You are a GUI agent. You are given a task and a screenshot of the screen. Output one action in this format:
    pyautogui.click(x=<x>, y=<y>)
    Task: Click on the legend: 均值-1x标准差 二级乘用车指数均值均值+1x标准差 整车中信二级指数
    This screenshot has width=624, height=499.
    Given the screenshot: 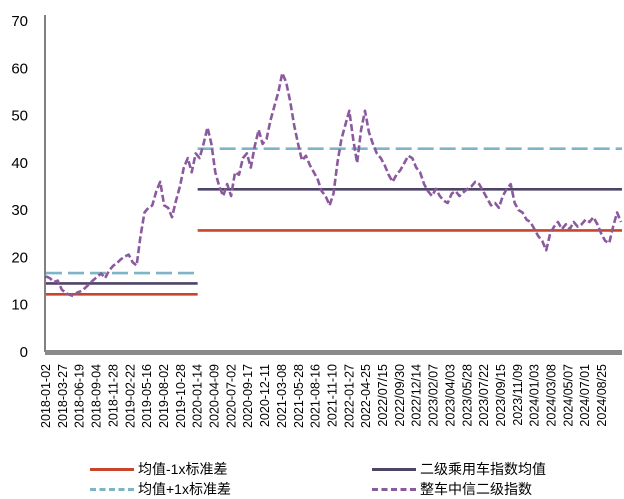 What is the action you would take?
    pyautogui.click(x=312, y=477)
    